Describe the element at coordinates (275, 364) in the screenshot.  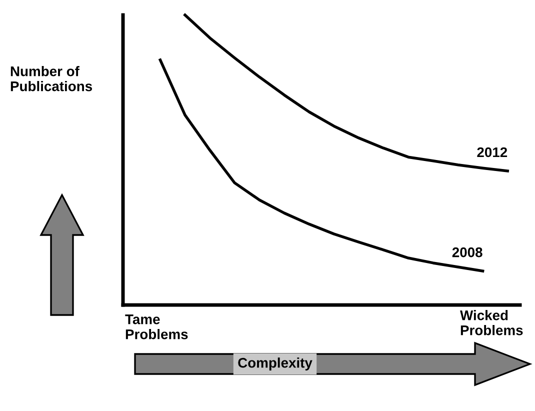
I see `x-axis-title: Complexity` at that location.